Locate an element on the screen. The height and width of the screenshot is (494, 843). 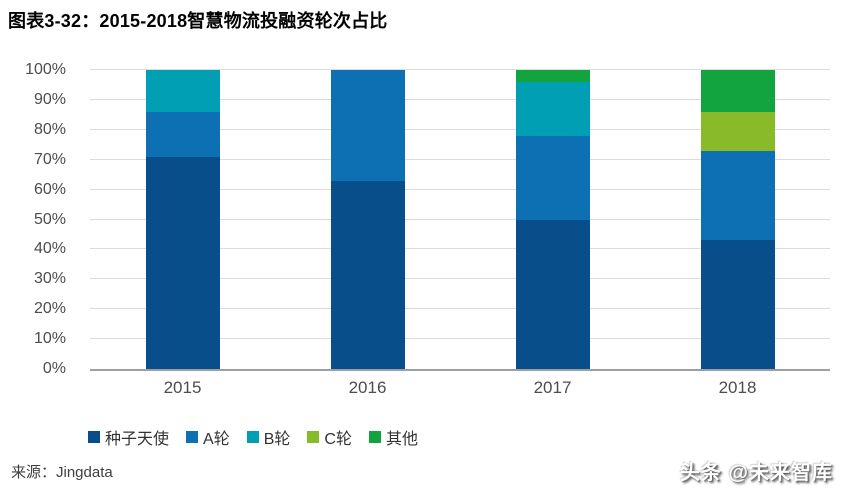
chart-title: 图表3-32：2015-2018智慧物流投融资轮次占比 is located at coordinates (198, 21).